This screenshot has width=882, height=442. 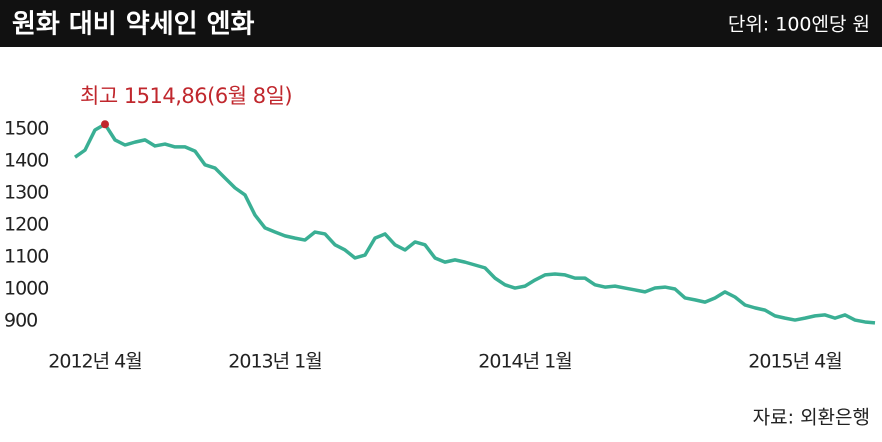 I want to click on chart-title: 원화 대비 약세인 엔화, so click(x=133, y=25).